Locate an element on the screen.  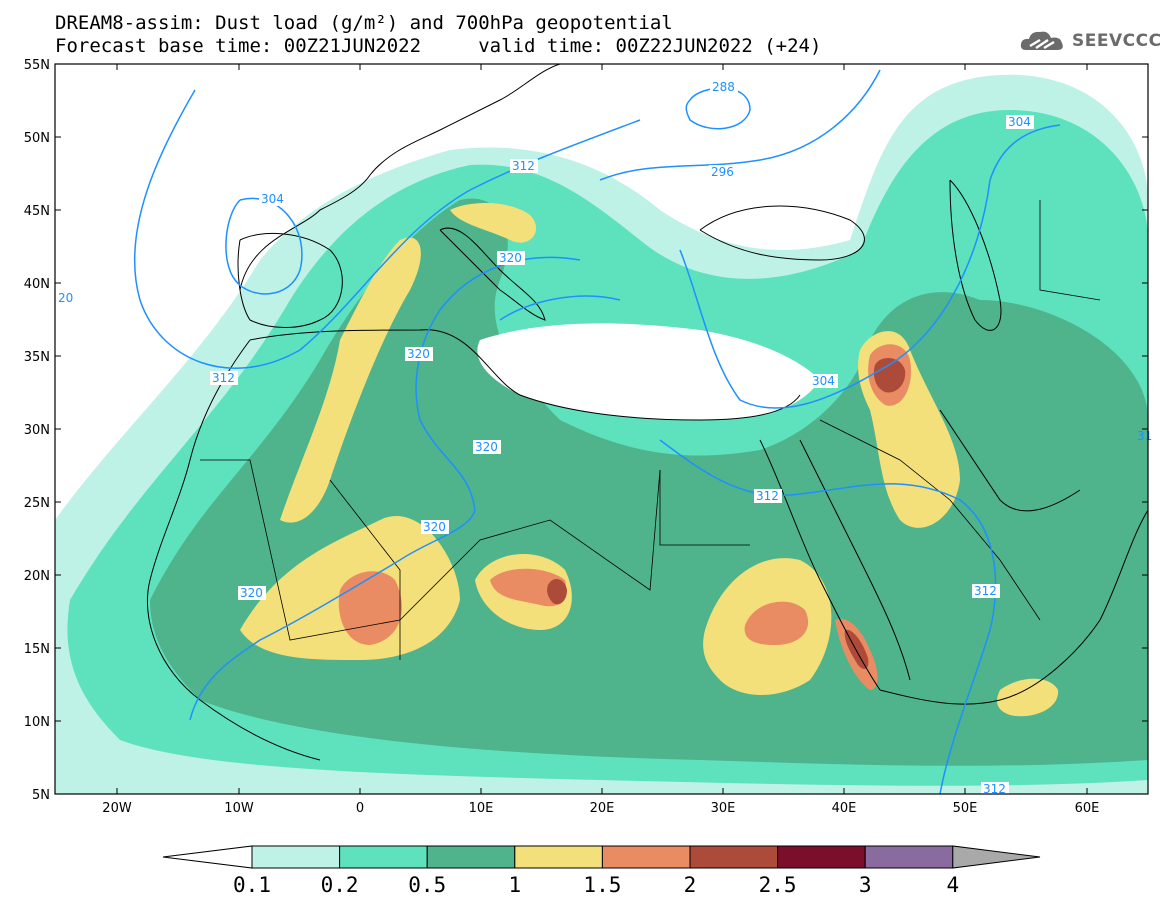
colorbar-right-triangle is located at coordinates (996, 857).